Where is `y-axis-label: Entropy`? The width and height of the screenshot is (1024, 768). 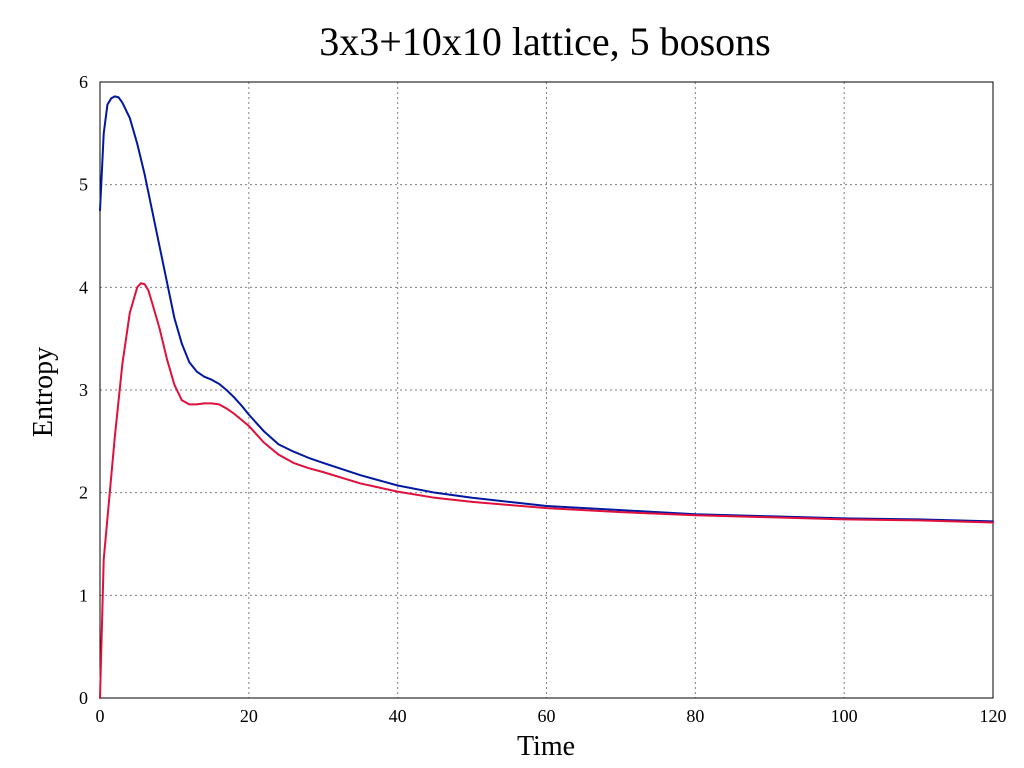
y-axis-label: Entropy is located at coordinates (43, 392).